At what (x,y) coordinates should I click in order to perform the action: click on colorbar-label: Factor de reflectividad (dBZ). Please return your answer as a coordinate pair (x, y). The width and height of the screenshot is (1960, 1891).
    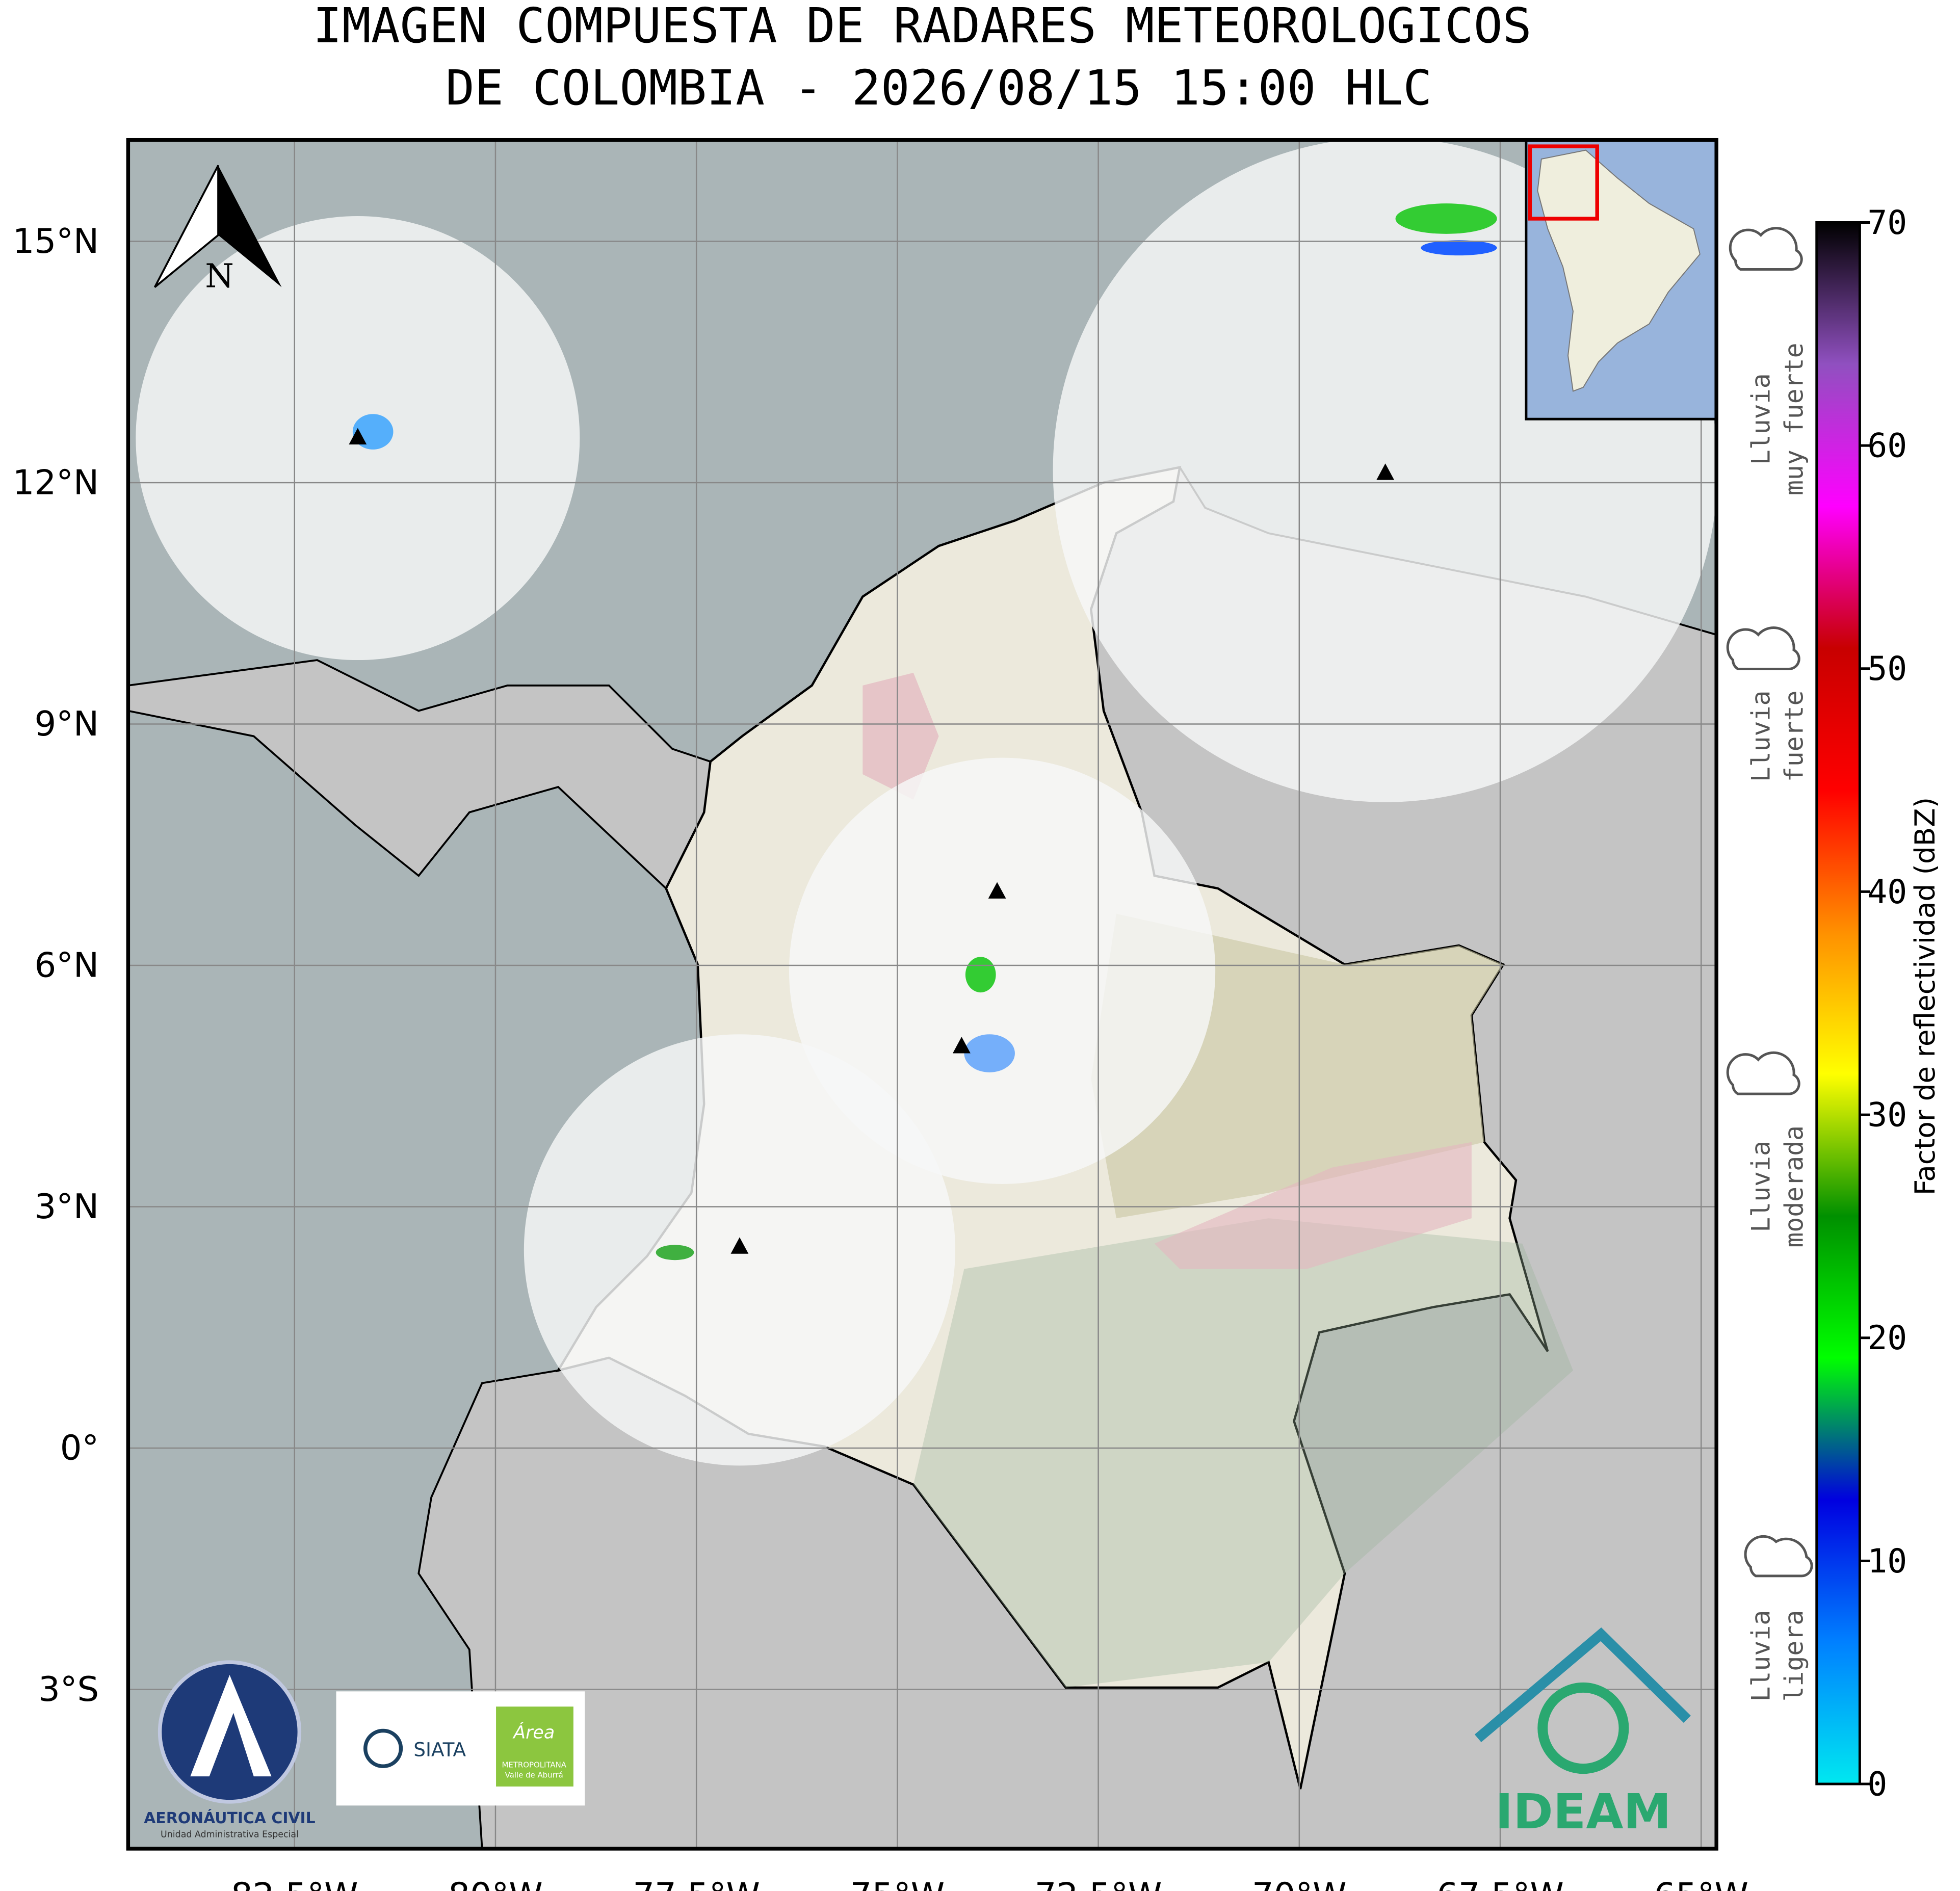
    Looking at the image, I should click on (1925, 996).